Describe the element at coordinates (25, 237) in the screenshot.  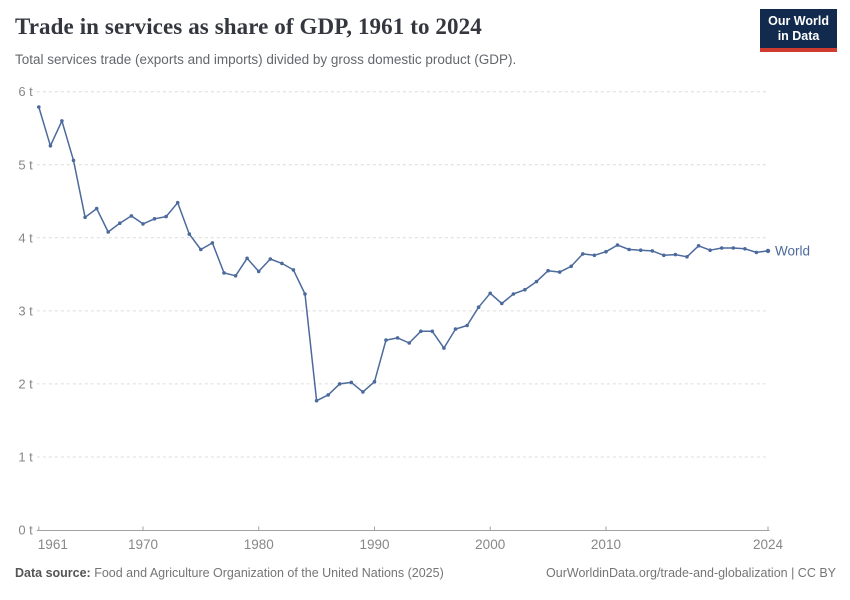
I see `y-tick-label: 4 t` at that location.